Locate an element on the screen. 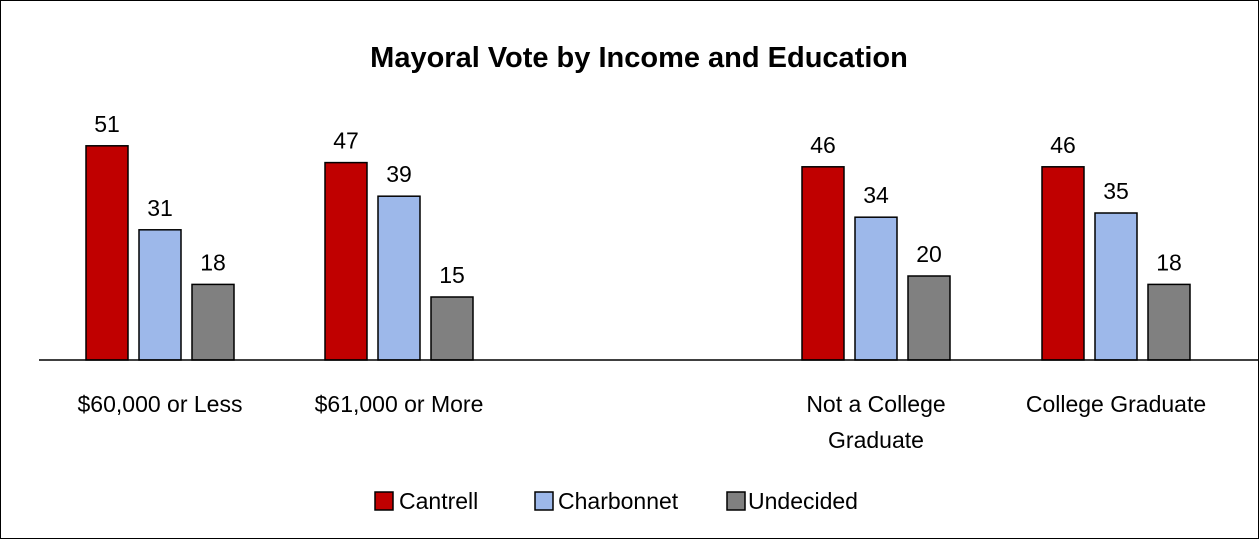 The height and width of the screenshot is (539, 1259). value-label-cantrell-not-a-college-graduate: 46 is located at coordinates (823, 145).